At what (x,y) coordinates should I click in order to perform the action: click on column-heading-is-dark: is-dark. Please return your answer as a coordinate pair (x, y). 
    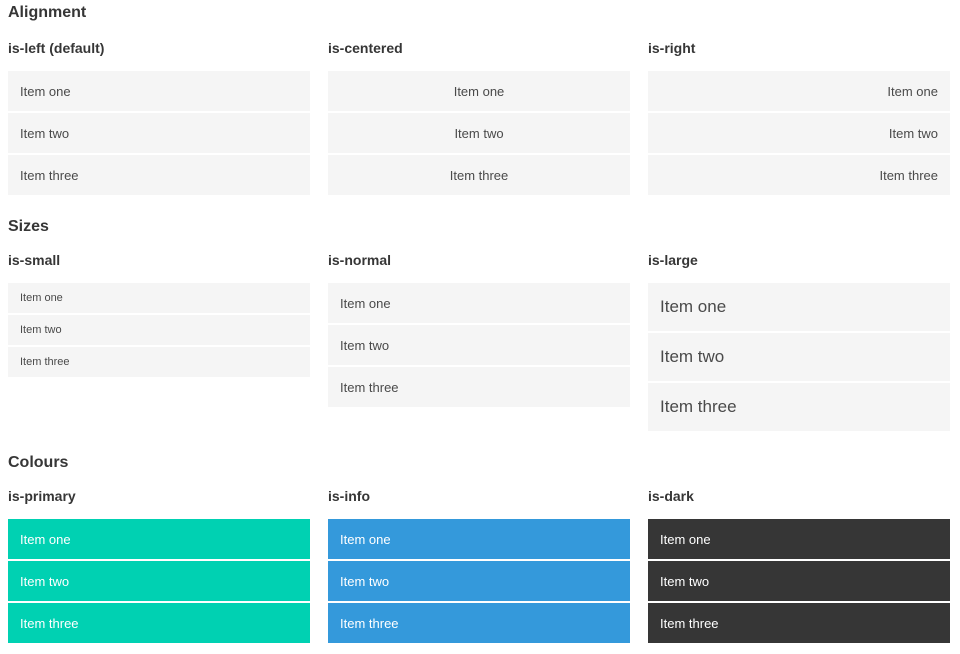
    Looking at the image, I should click on (671, 496).